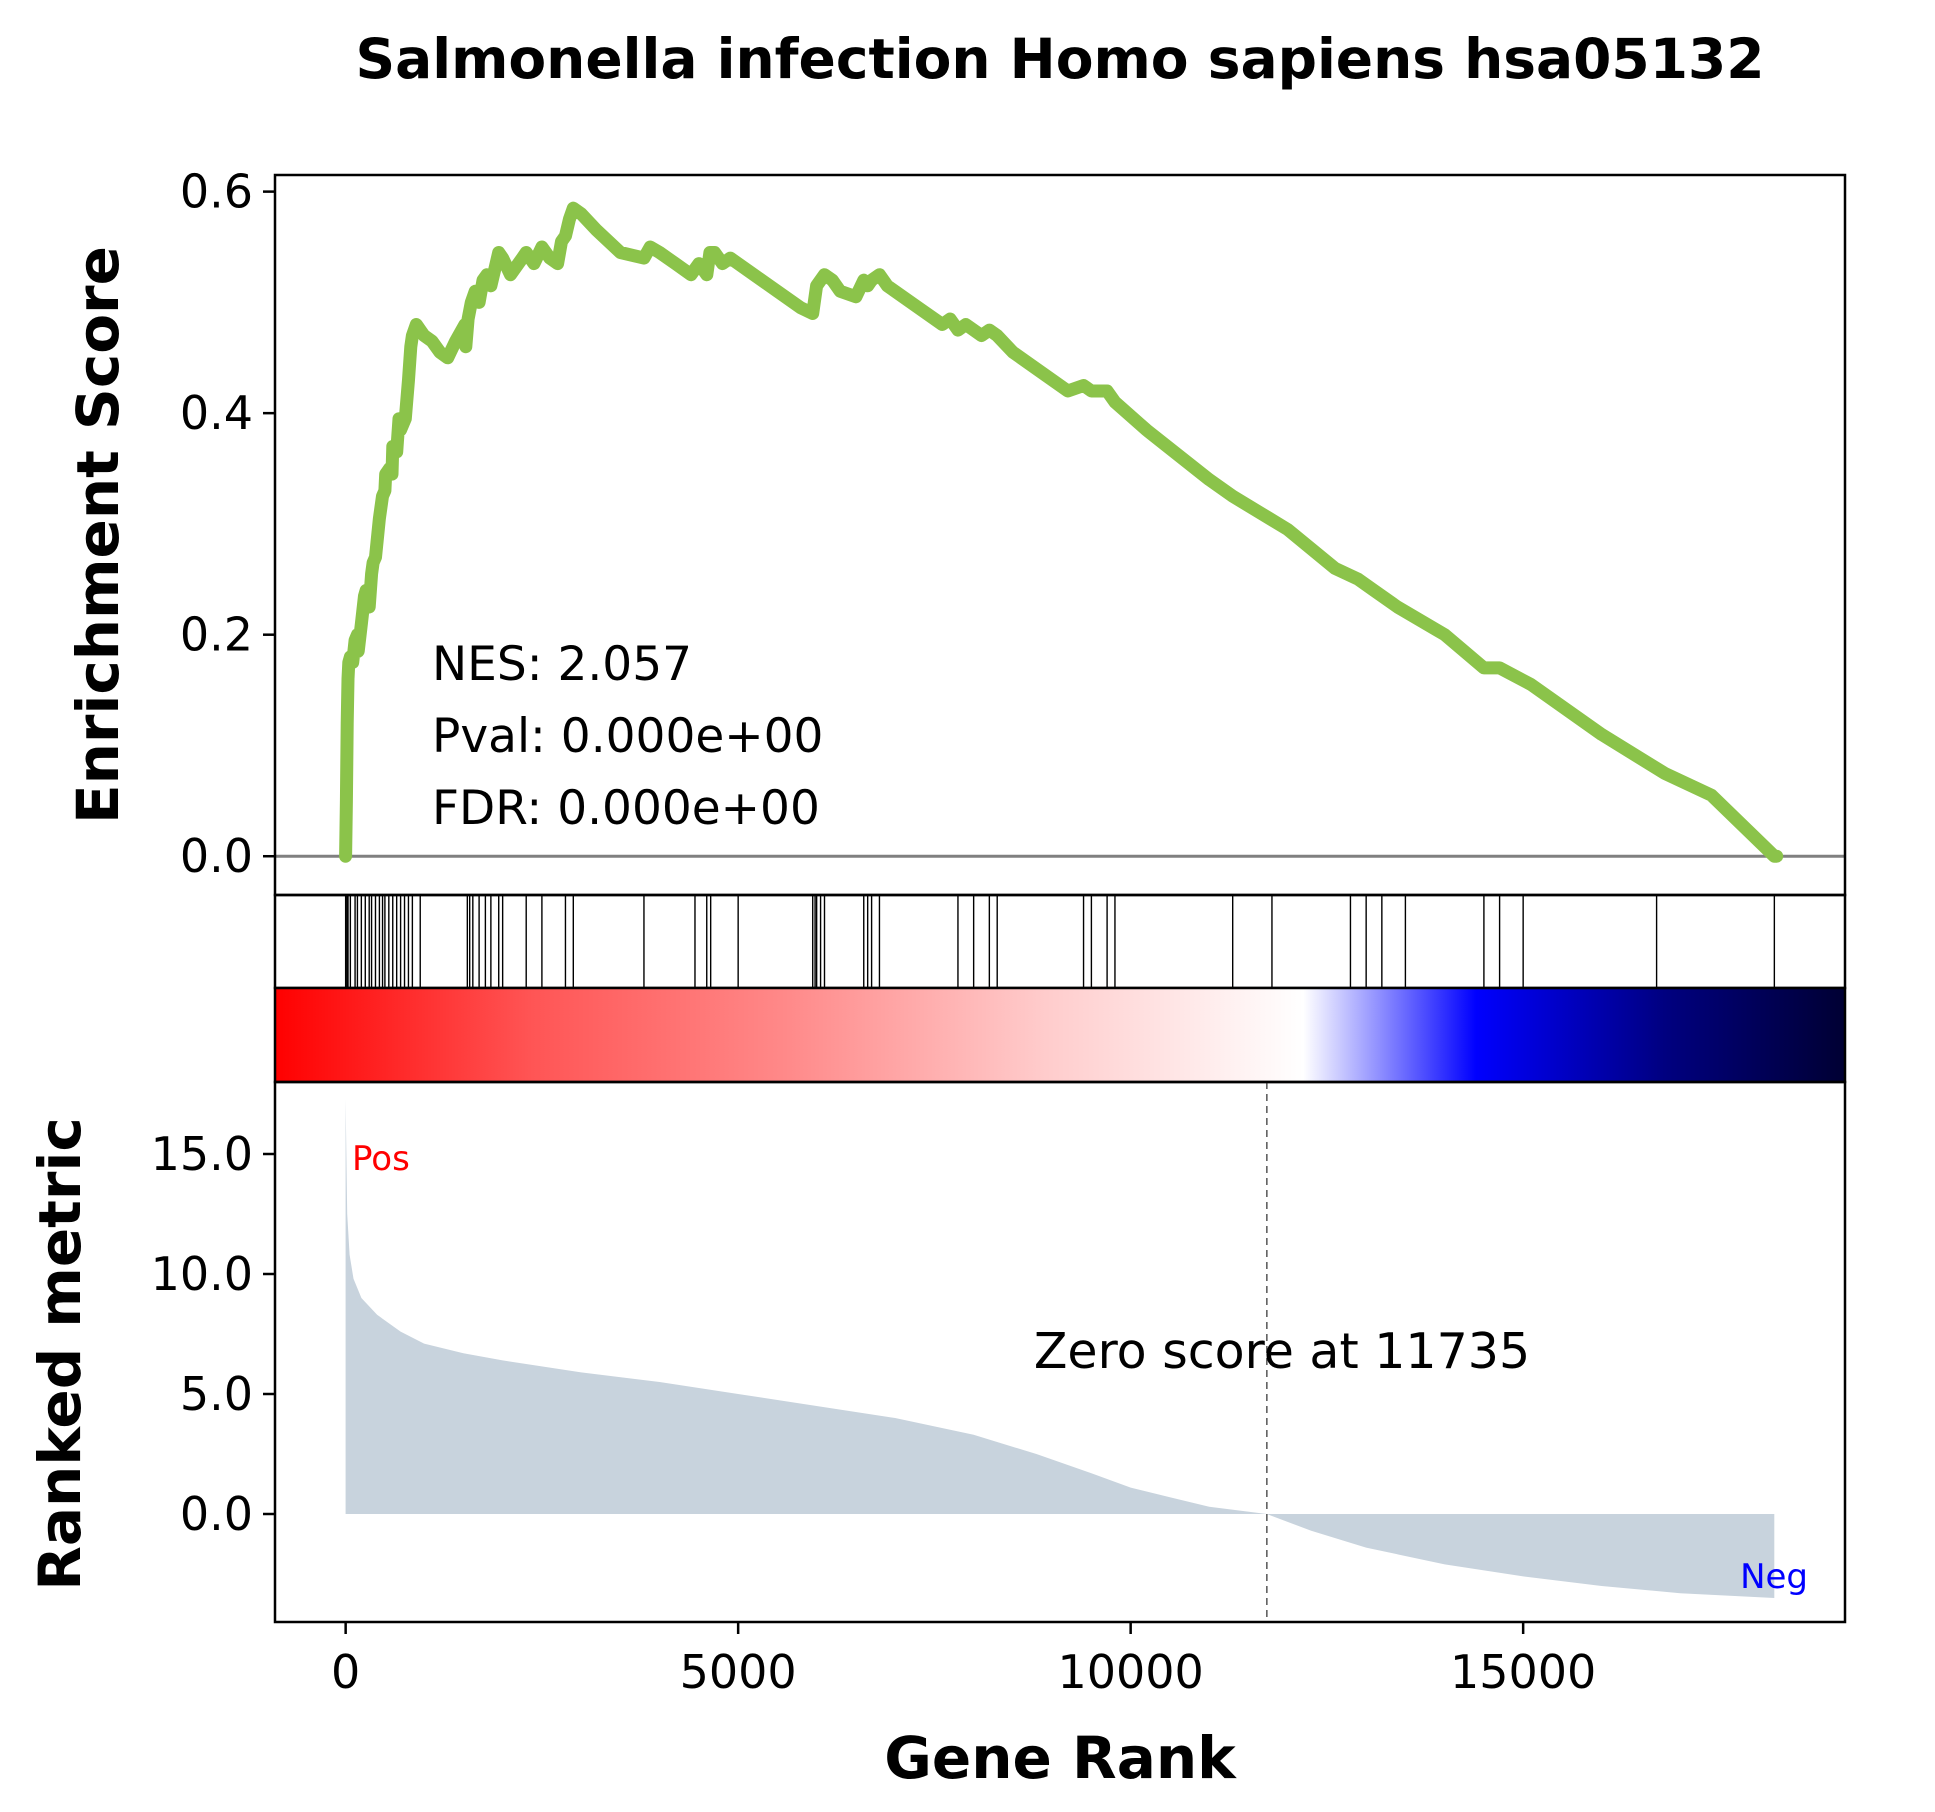  What do you see at coordinates (213, 1334) in the screenshot?
I see `rm-y-axis-ticks: 0.0 5.0 10.0 15.0` at bounding box center [213, 1334].